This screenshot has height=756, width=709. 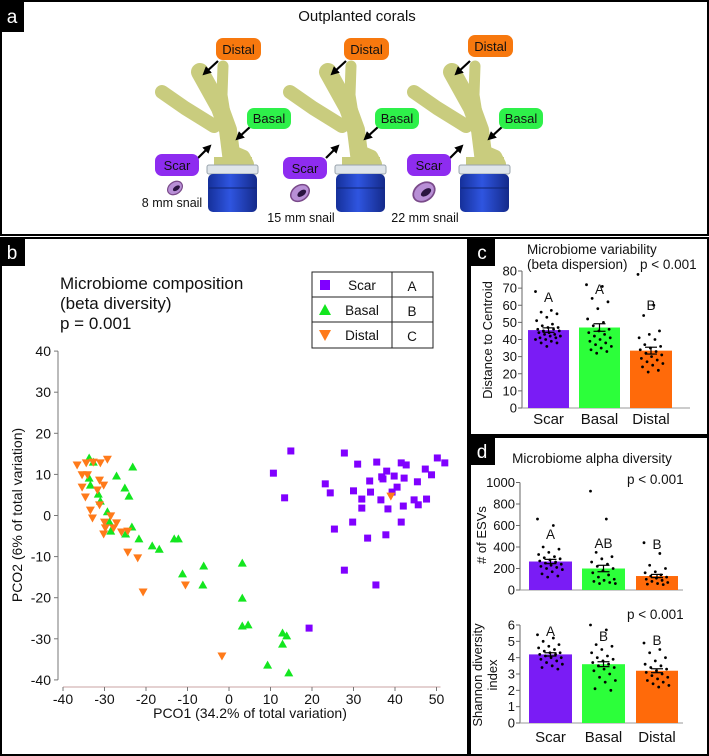 I want to click on panel-c-frame, so click(x=589, y=336).